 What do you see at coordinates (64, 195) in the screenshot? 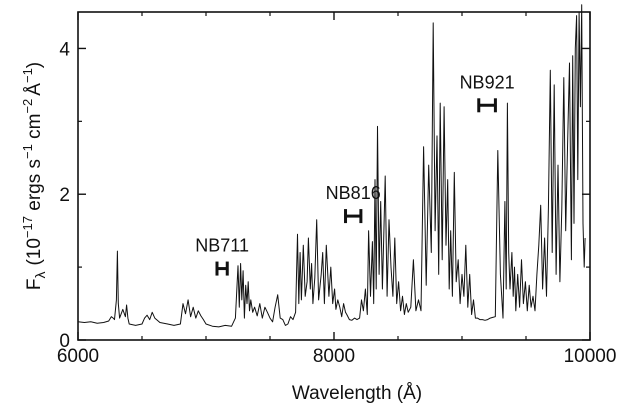
I see `y-tick-label: 2` at bounding box center [64, 195].